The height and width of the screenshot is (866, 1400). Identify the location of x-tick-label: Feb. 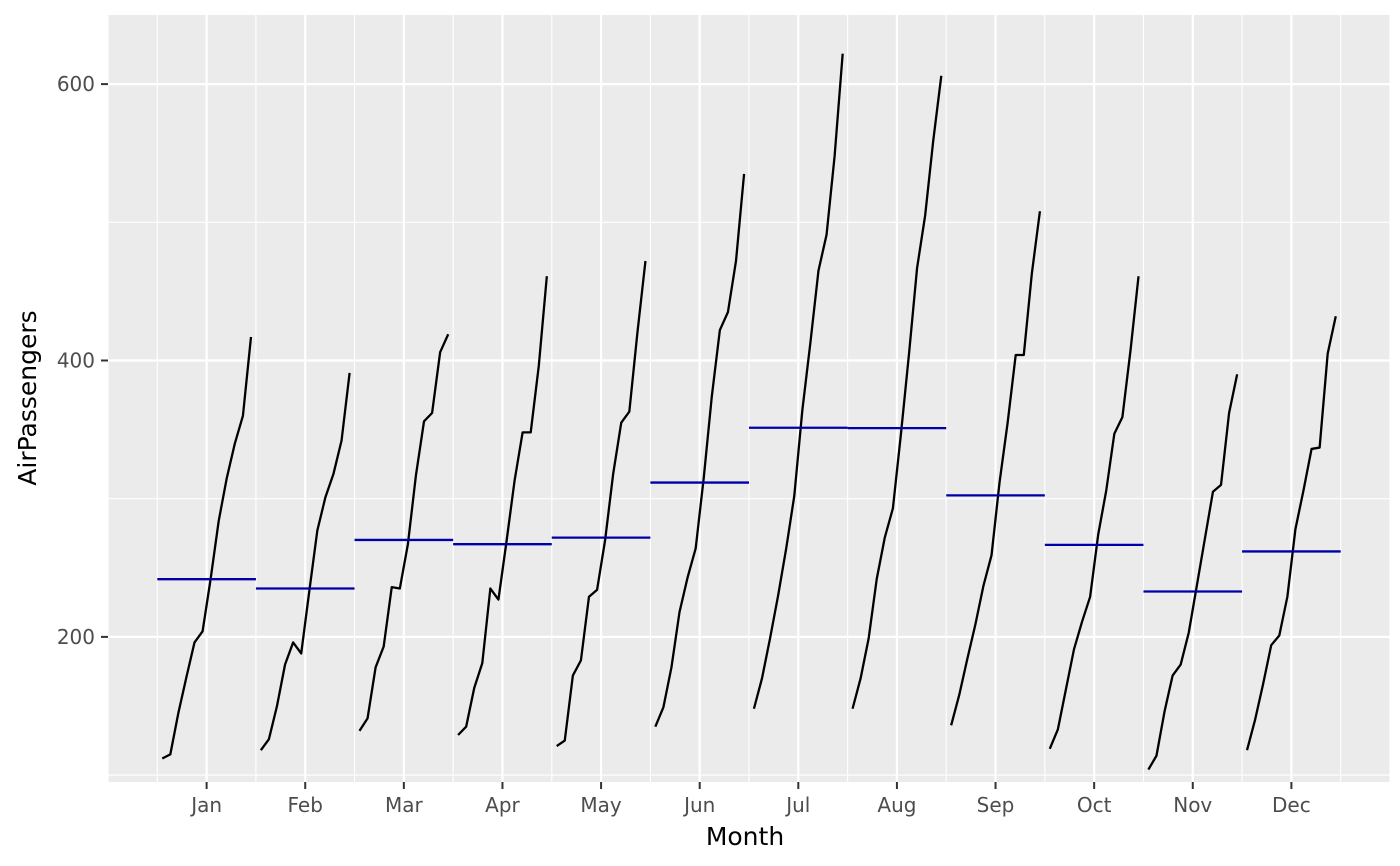
(305, 805).